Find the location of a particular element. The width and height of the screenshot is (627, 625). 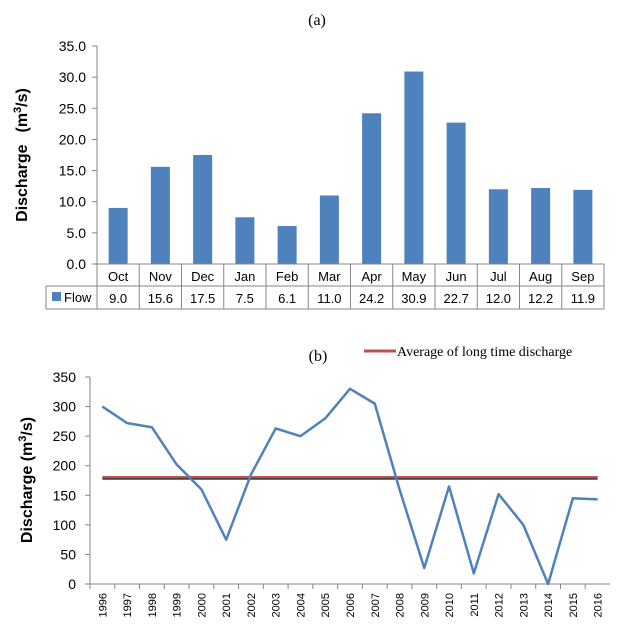

x-tick-label: 2001 is located at coordinates (227, 605).